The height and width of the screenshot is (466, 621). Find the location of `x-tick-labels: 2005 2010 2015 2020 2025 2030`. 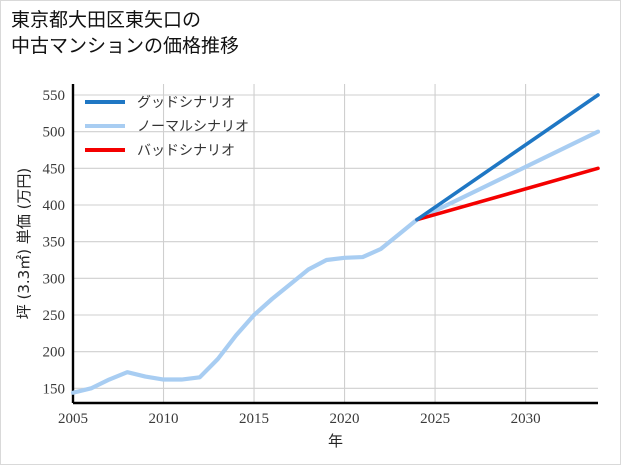

x-tick-labels: 2005 2010 2015 2020 2025 2030 is located at coordinates (299, 419).